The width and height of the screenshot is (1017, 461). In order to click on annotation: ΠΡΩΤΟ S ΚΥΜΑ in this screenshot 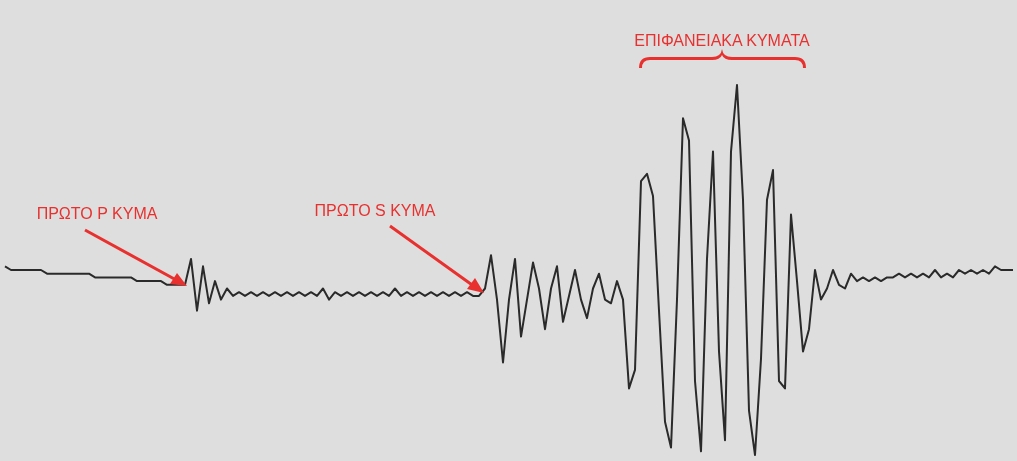, I will do `click(375, 210)`.